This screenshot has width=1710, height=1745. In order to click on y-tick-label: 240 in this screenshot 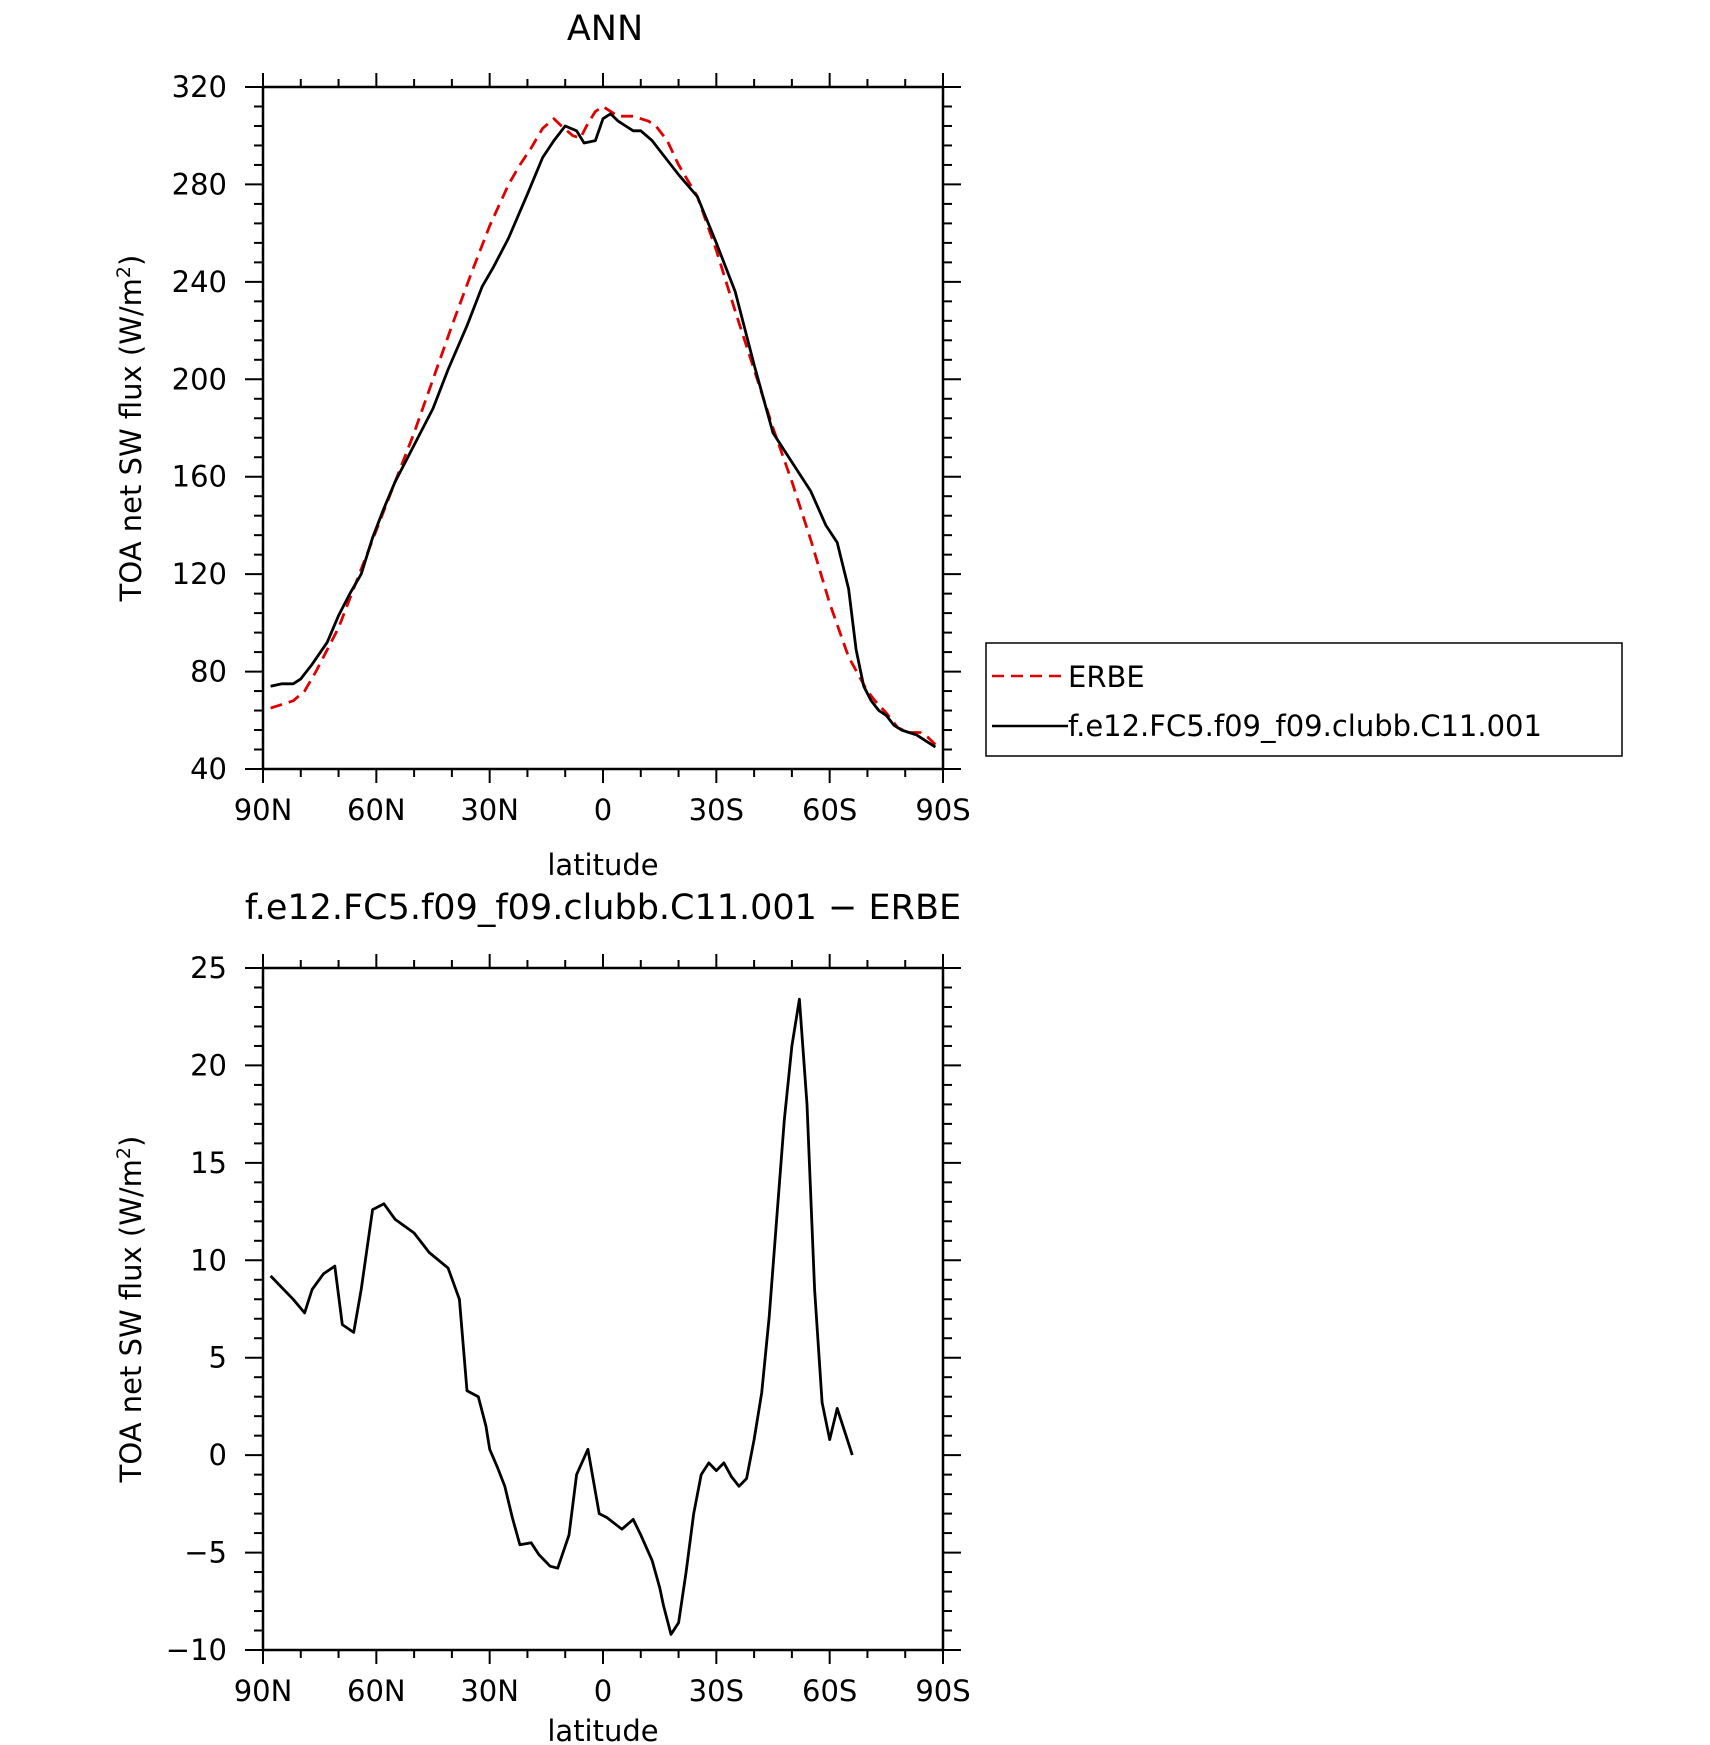, I will do `click(199, 282)`.